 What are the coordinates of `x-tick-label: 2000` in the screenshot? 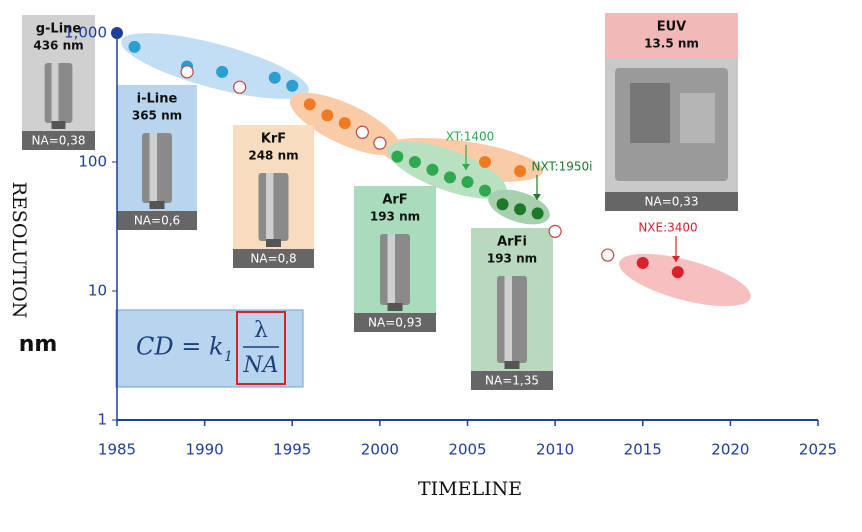 It's located at (380, 450).